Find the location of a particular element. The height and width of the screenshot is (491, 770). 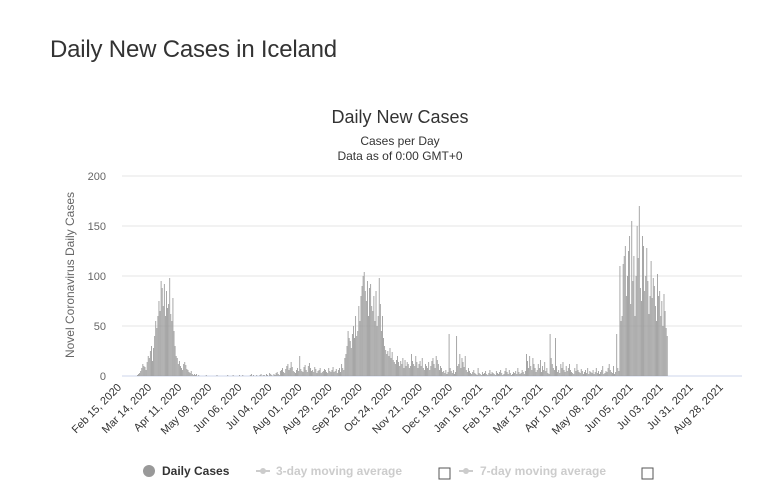

legend-marker-7day is located at coordinates (466, 471).